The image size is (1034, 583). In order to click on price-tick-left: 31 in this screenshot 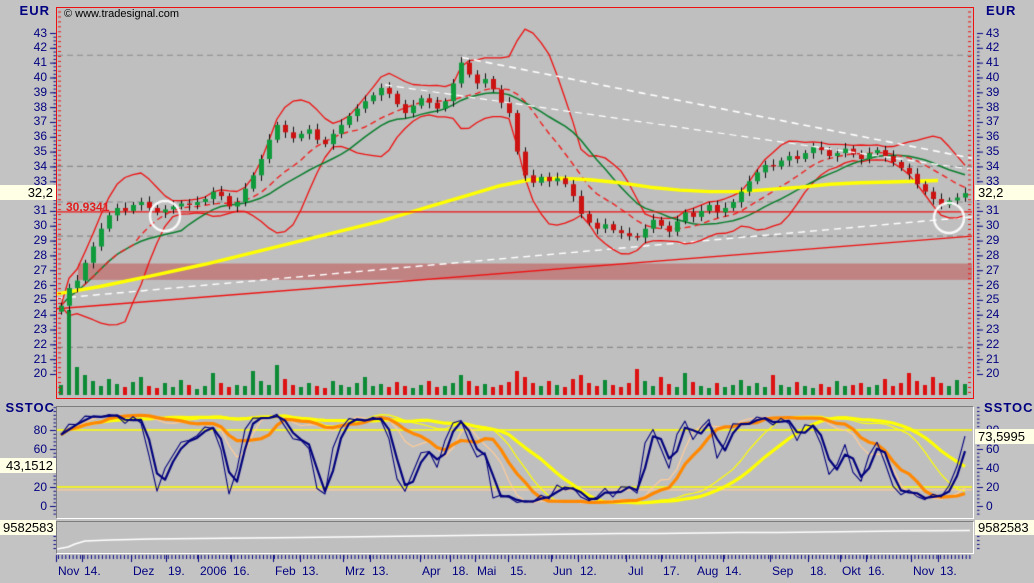, I will do `click(40, 210)`.